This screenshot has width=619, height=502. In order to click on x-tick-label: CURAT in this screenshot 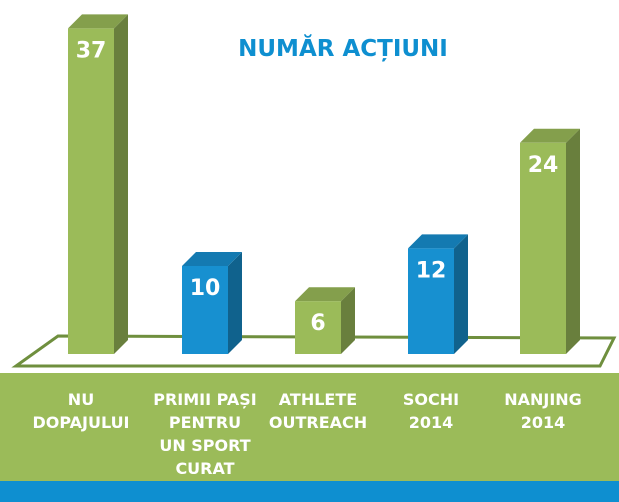, I will do `click(204, 468)`.